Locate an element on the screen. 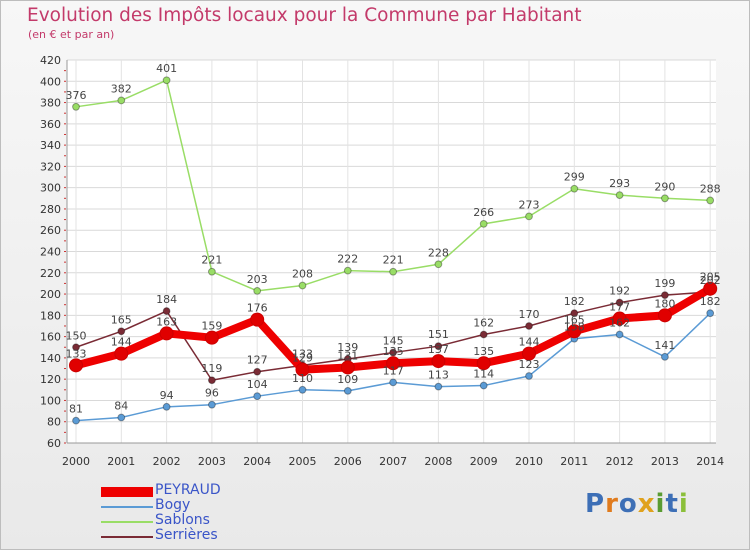  data-label-bogy: 182 is located at coordinates (710, 301).